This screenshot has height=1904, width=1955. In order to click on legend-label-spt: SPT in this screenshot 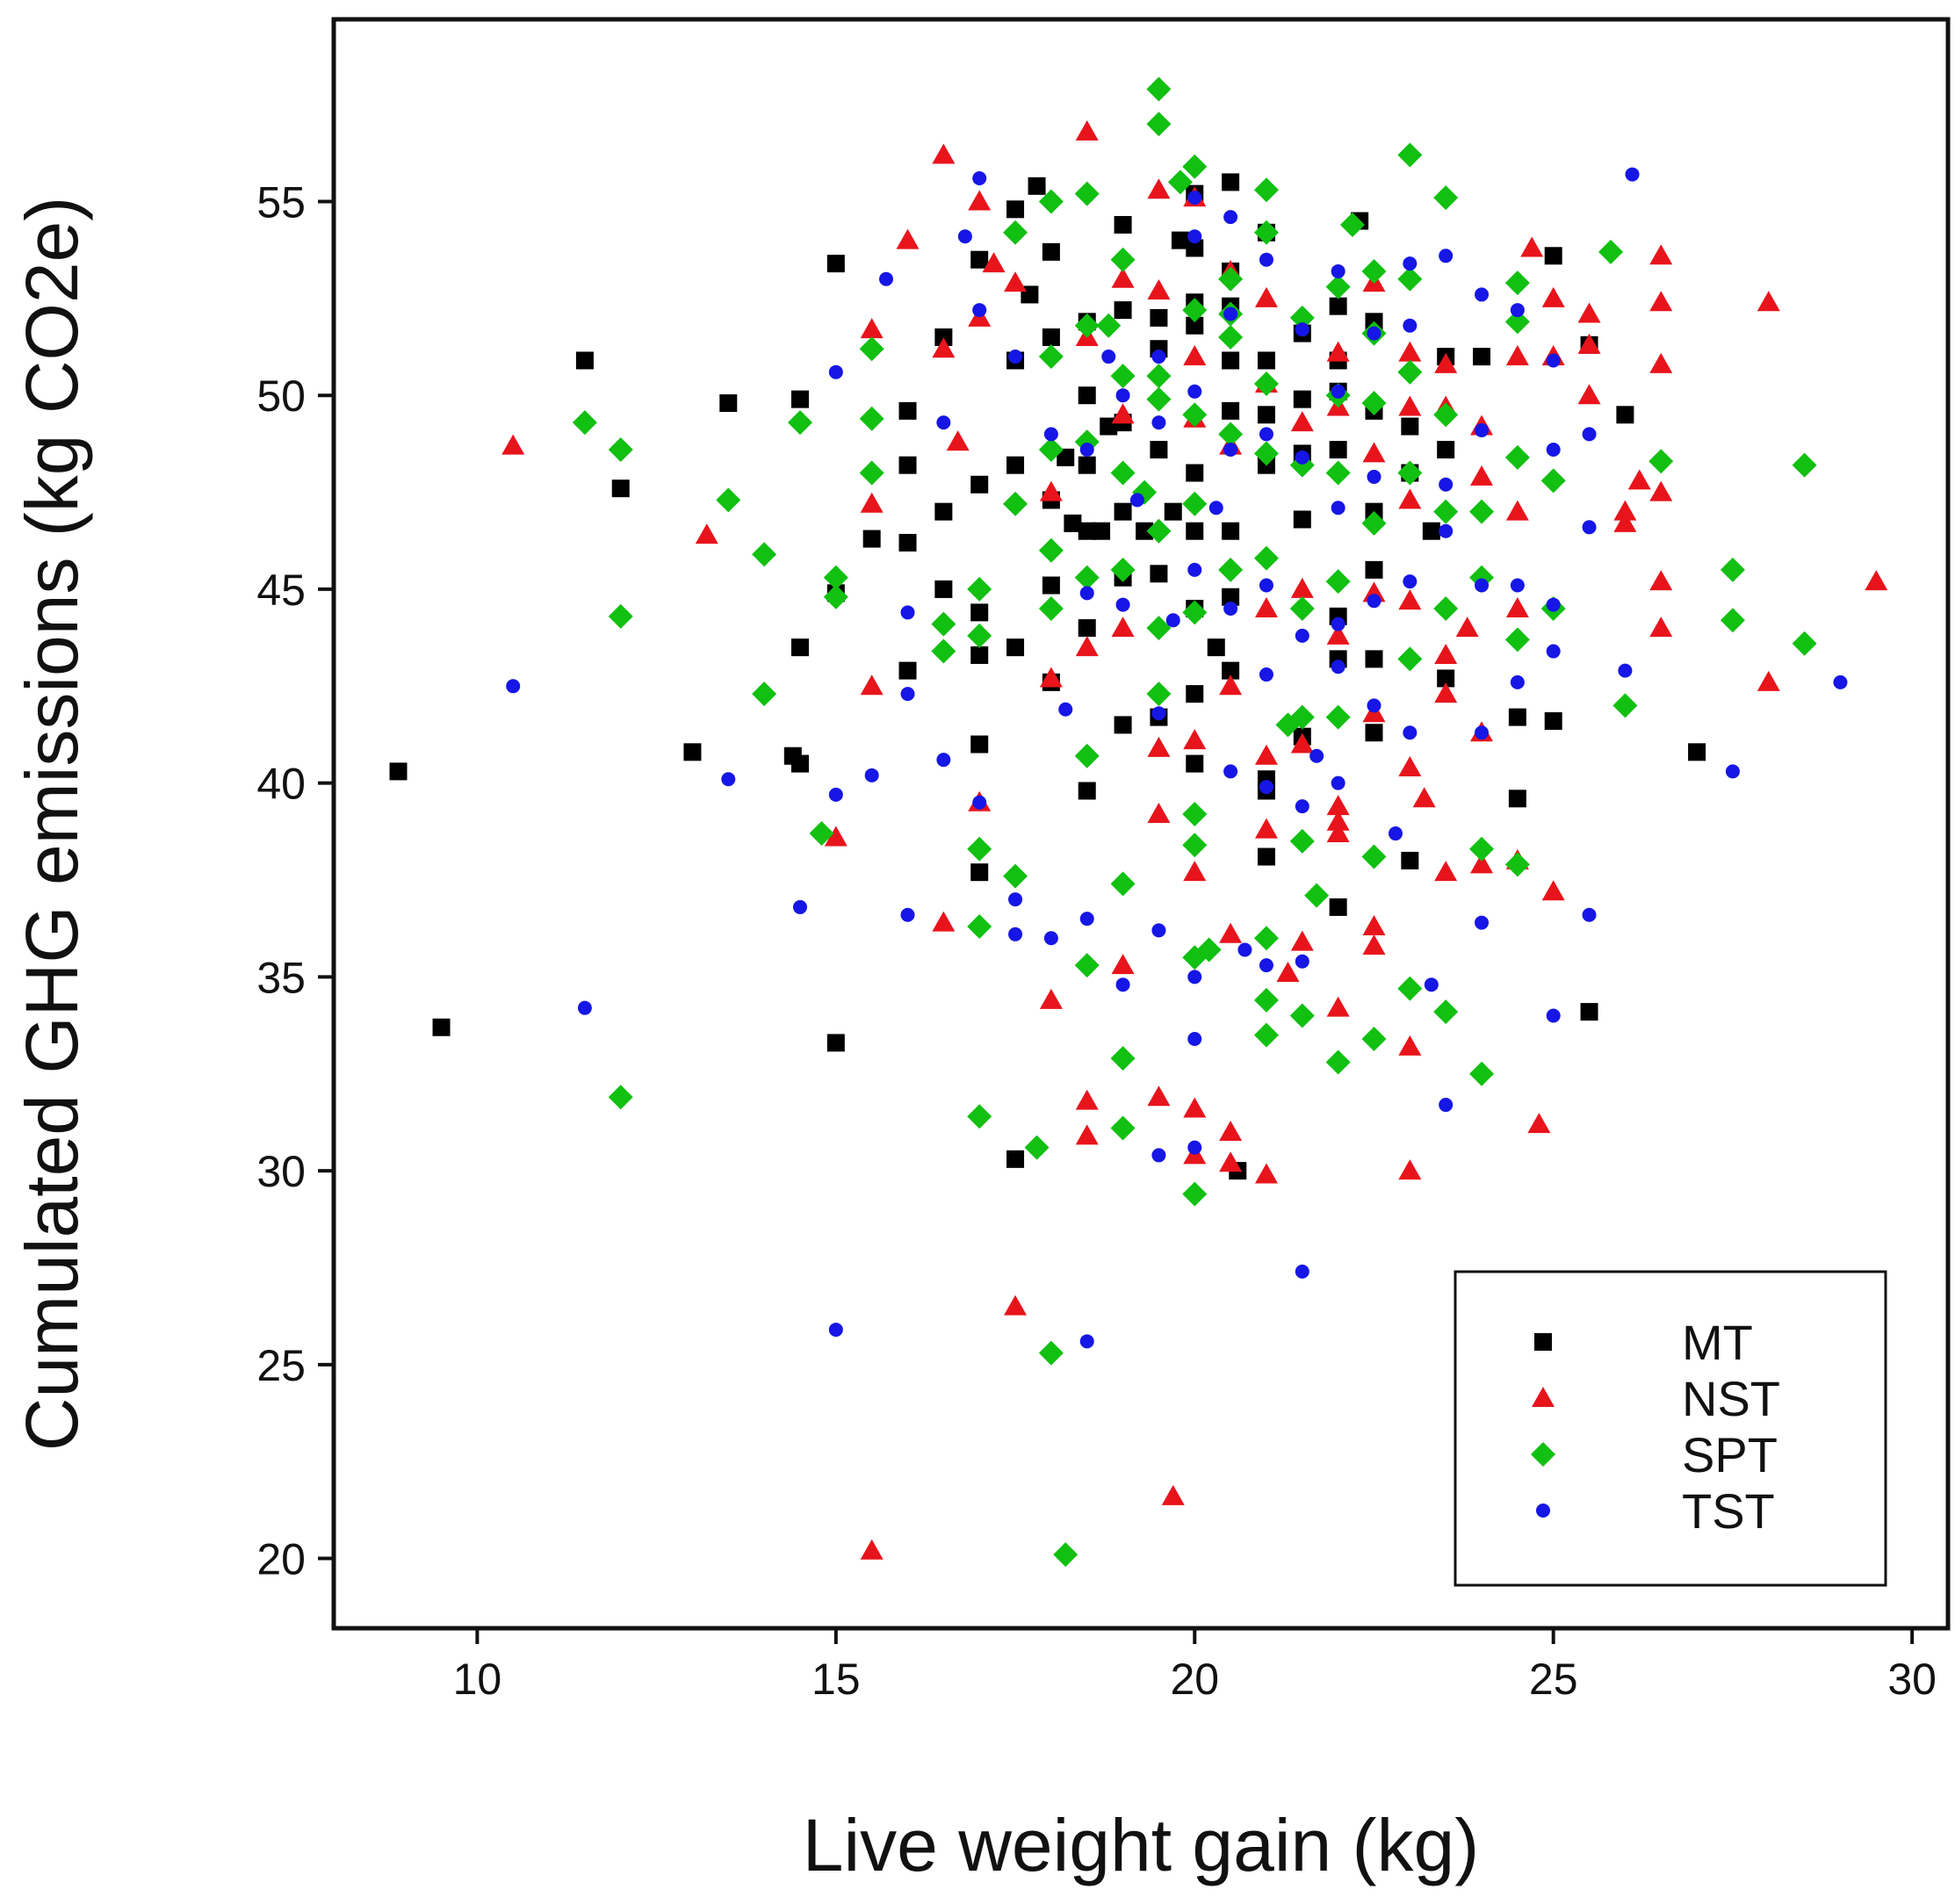, I will do `click(1730, 1454)`.